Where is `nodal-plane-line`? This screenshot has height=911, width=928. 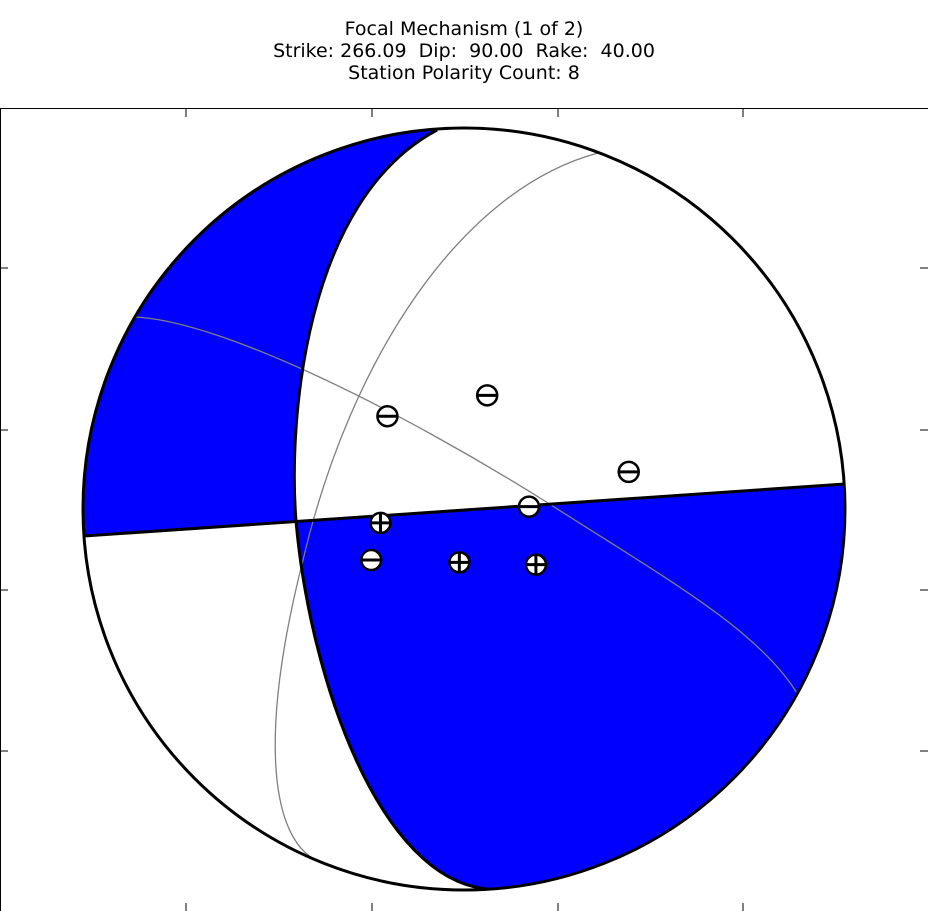 nodal-plane-line is located at coordinates (464, 510).